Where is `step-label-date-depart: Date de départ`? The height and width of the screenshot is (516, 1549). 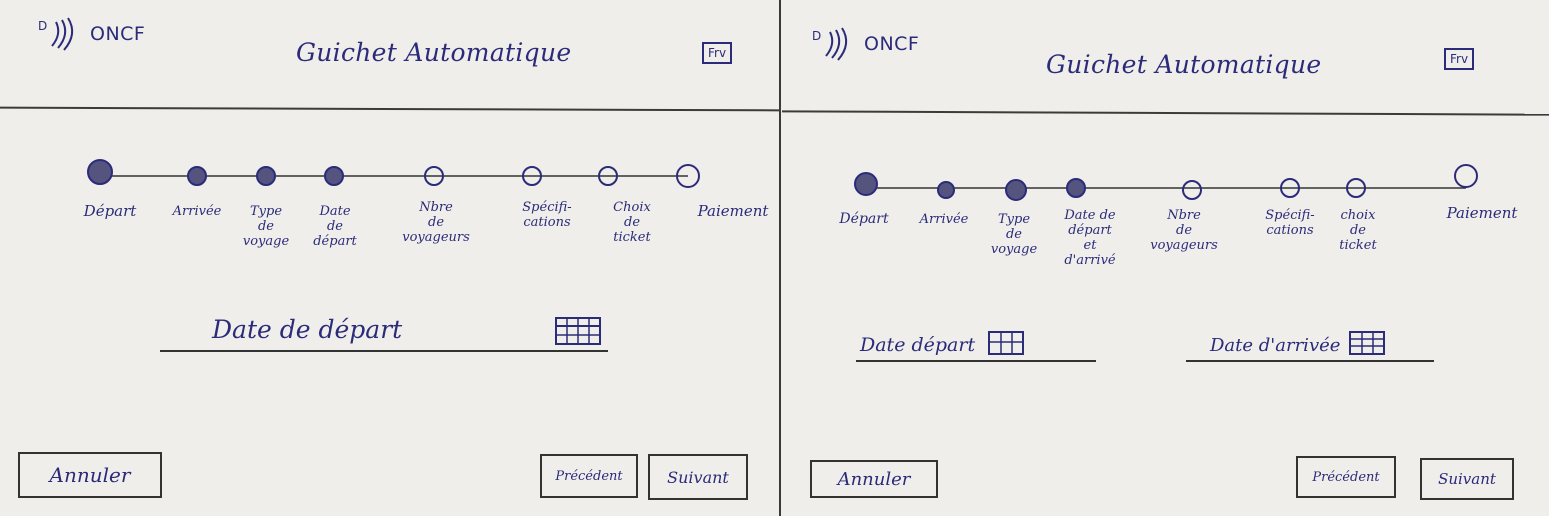
step-label-date-depart: Date de départ is located at coordinates (335, 226).